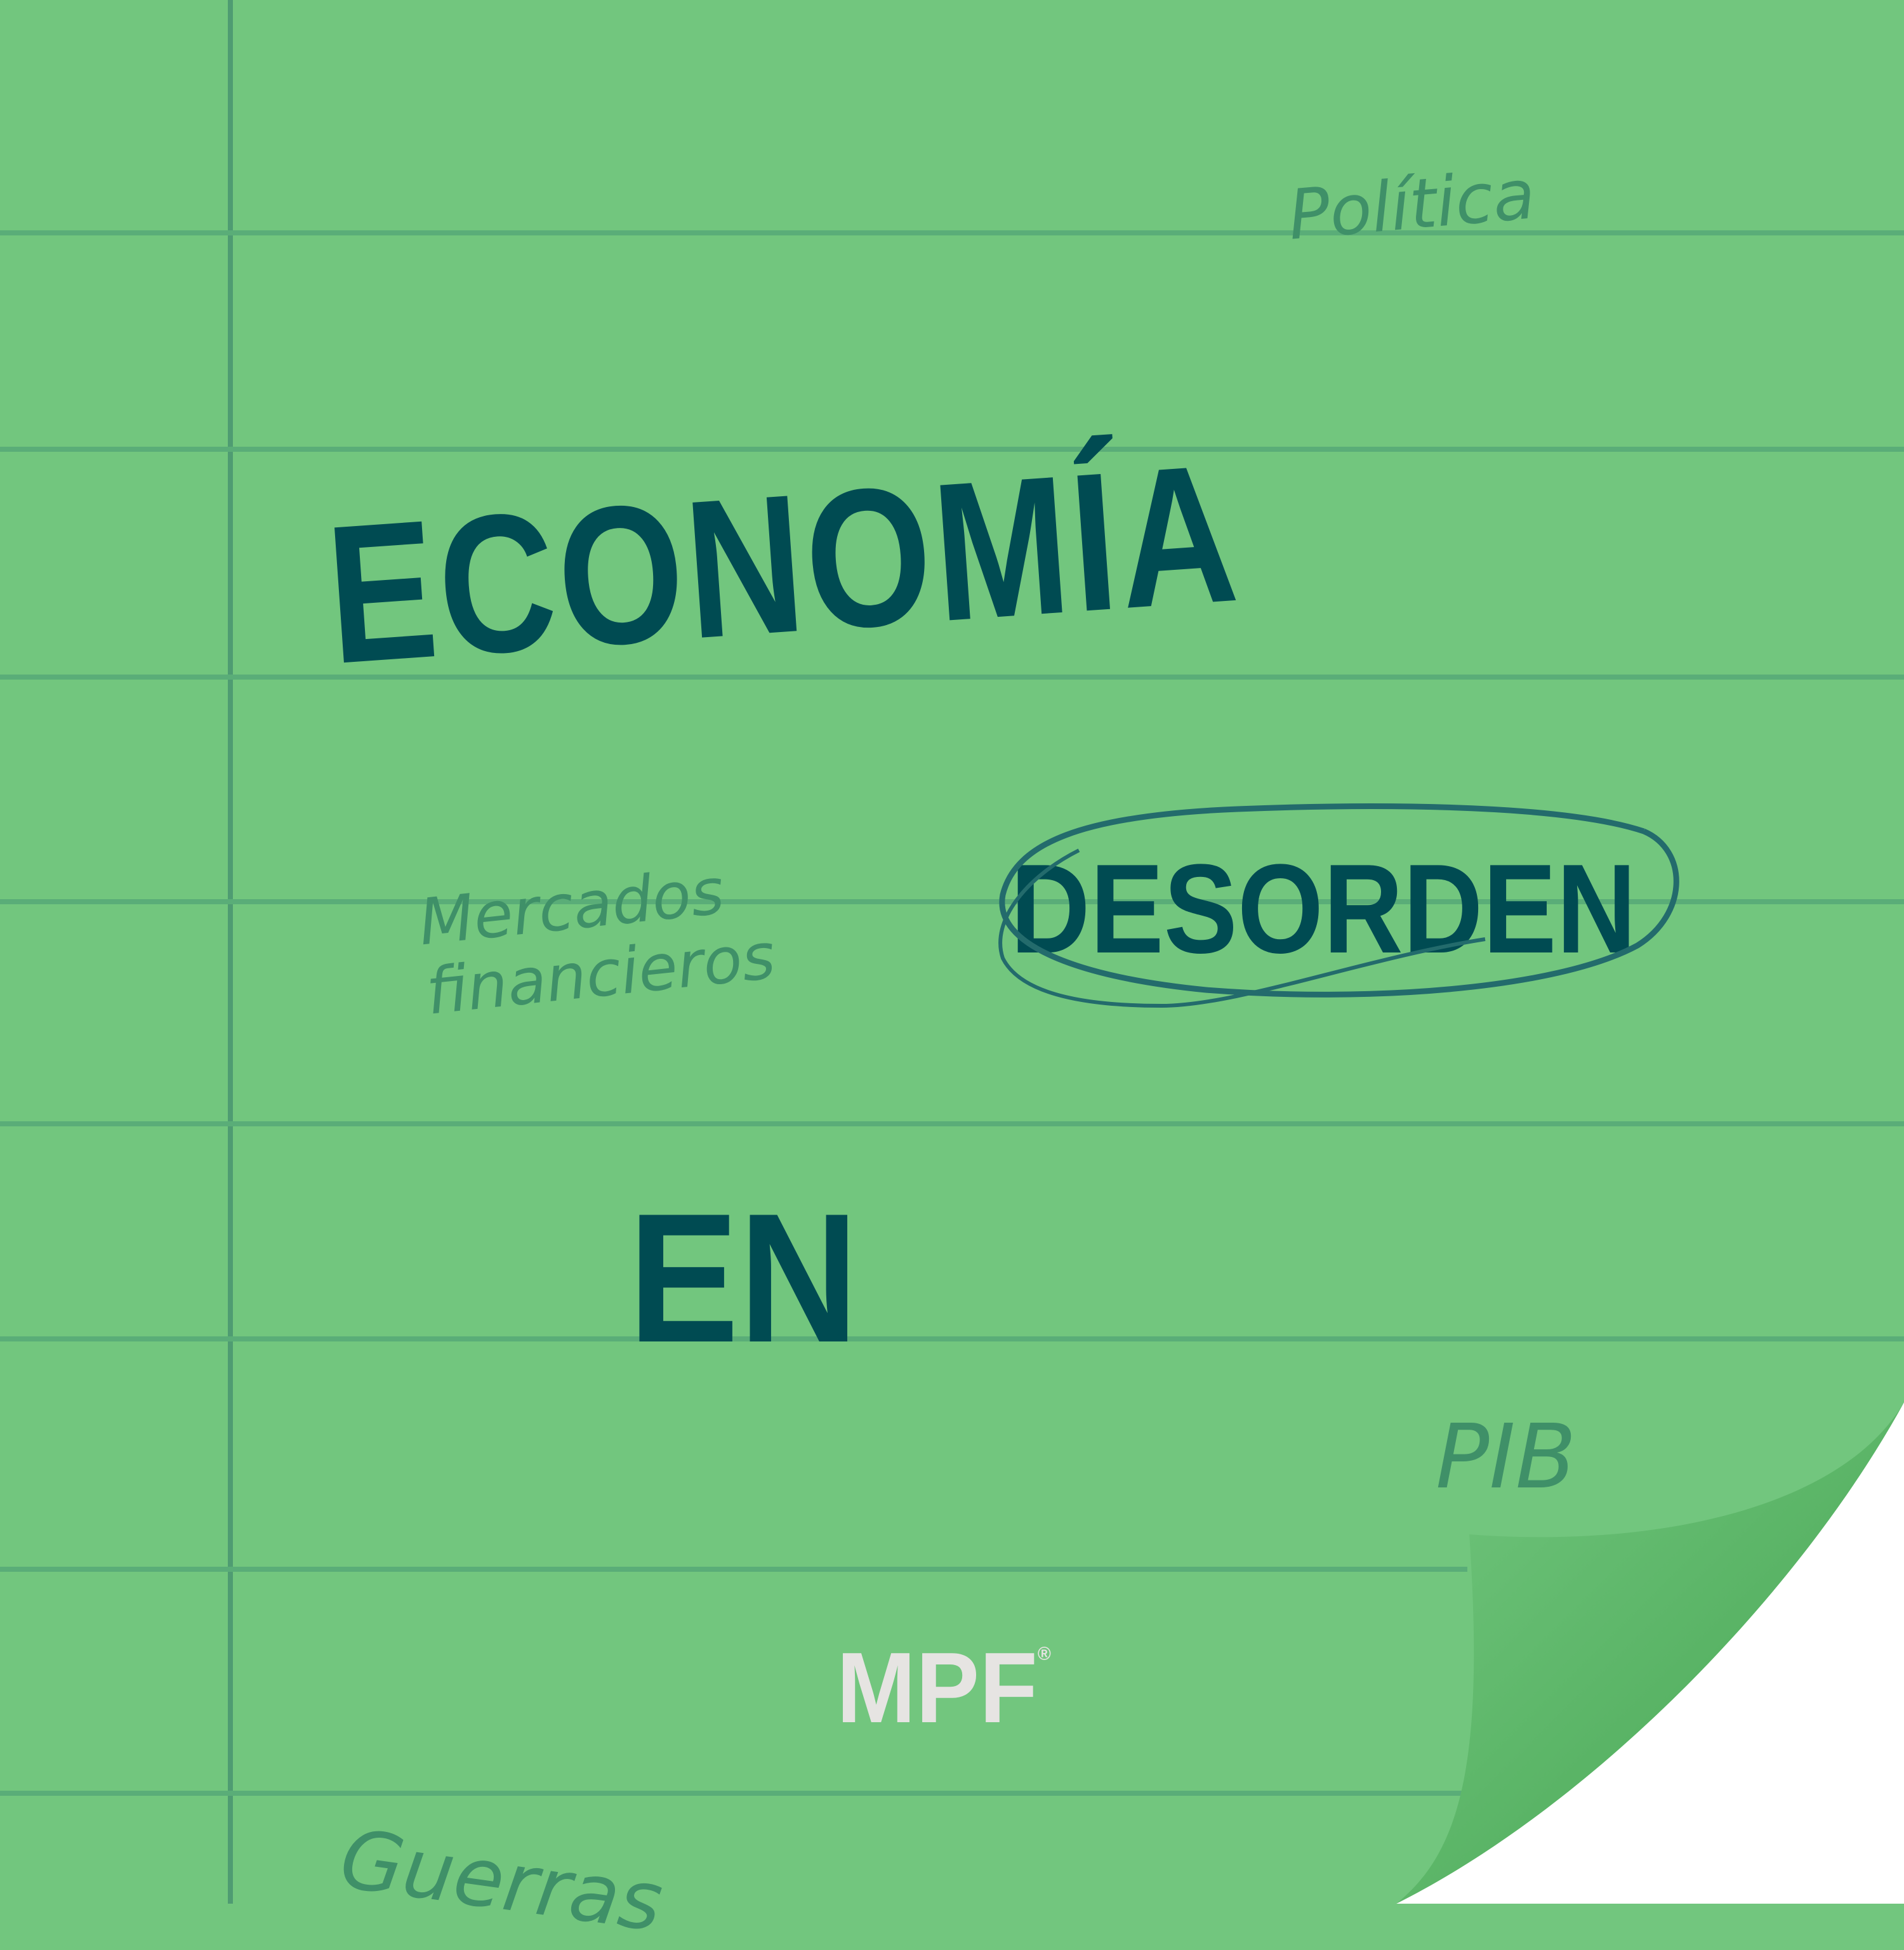 The height and width of the screenshot is (1950, 1904). I want to click on headline-economia: ECONOMÍA, so click(783, 563).